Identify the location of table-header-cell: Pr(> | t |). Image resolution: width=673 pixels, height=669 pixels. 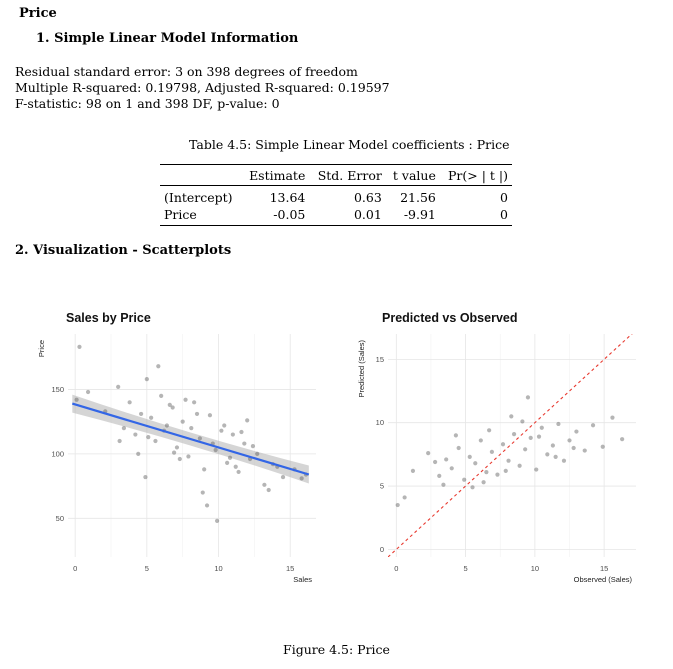
(475, 175).